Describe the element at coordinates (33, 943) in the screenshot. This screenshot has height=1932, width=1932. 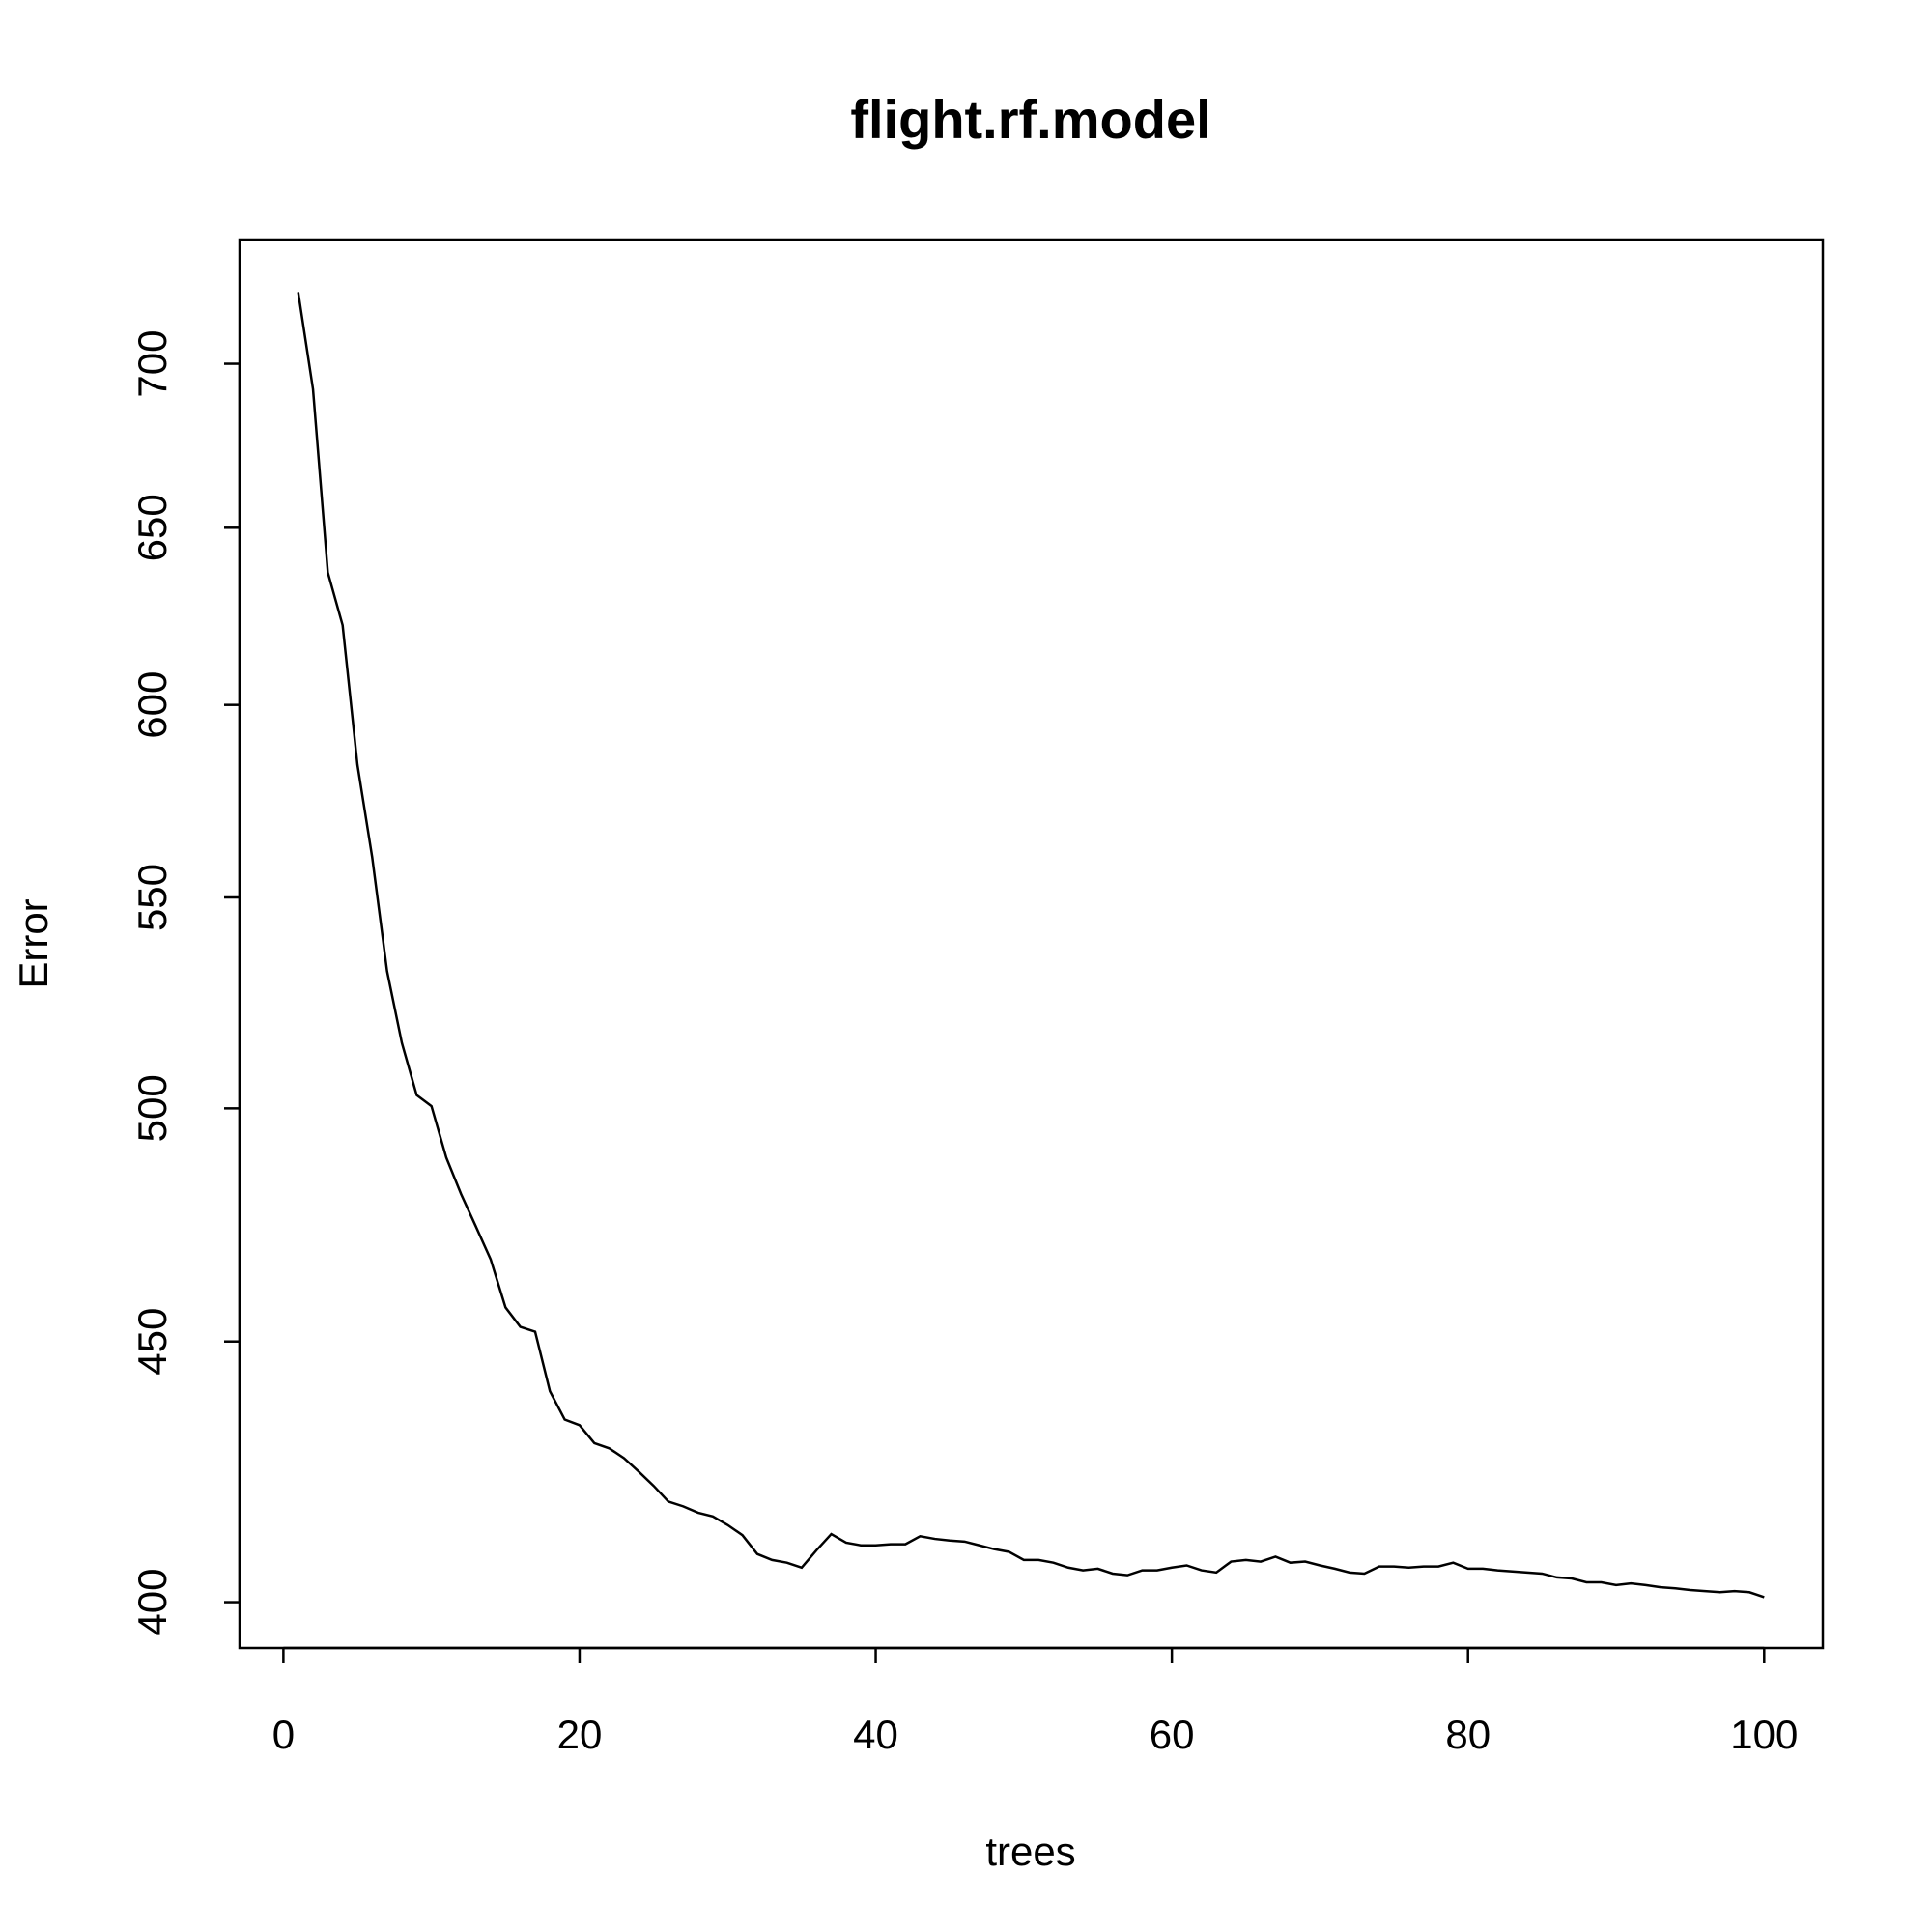
I see `y-axis-label: Error` at that location.